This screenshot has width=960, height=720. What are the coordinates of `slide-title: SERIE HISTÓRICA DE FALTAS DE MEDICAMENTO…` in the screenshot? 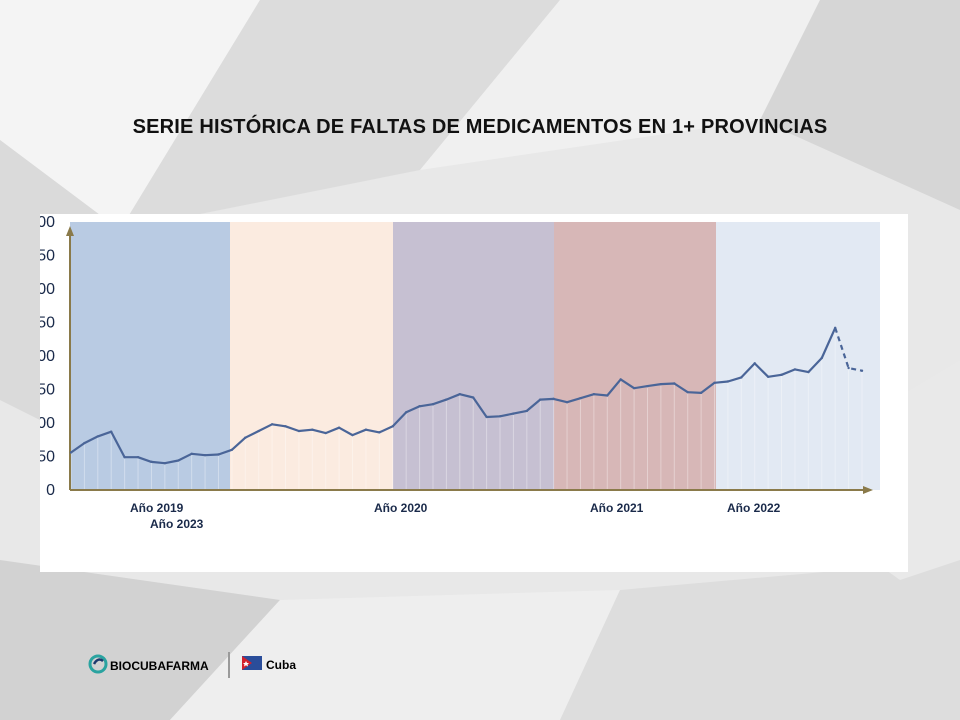 It's located at (480, 127).